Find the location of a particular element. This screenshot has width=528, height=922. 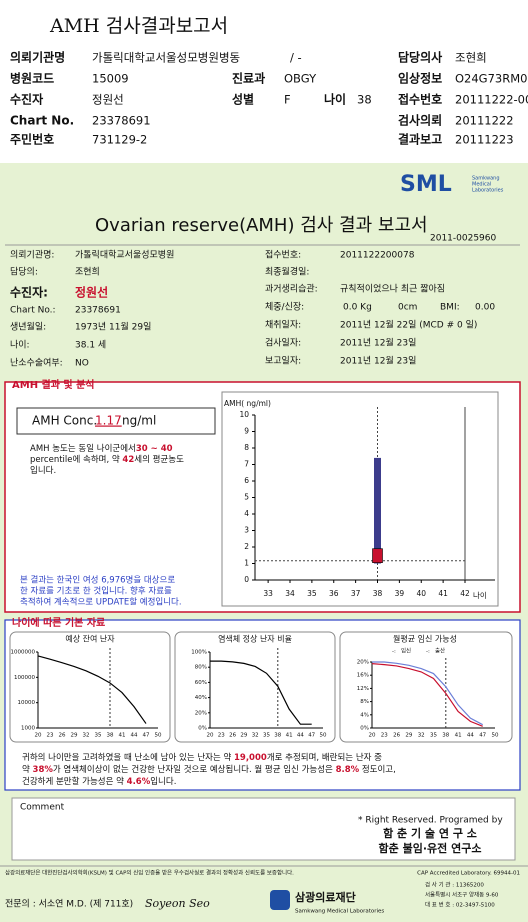

org-icon is located at coordinates (280, 900).